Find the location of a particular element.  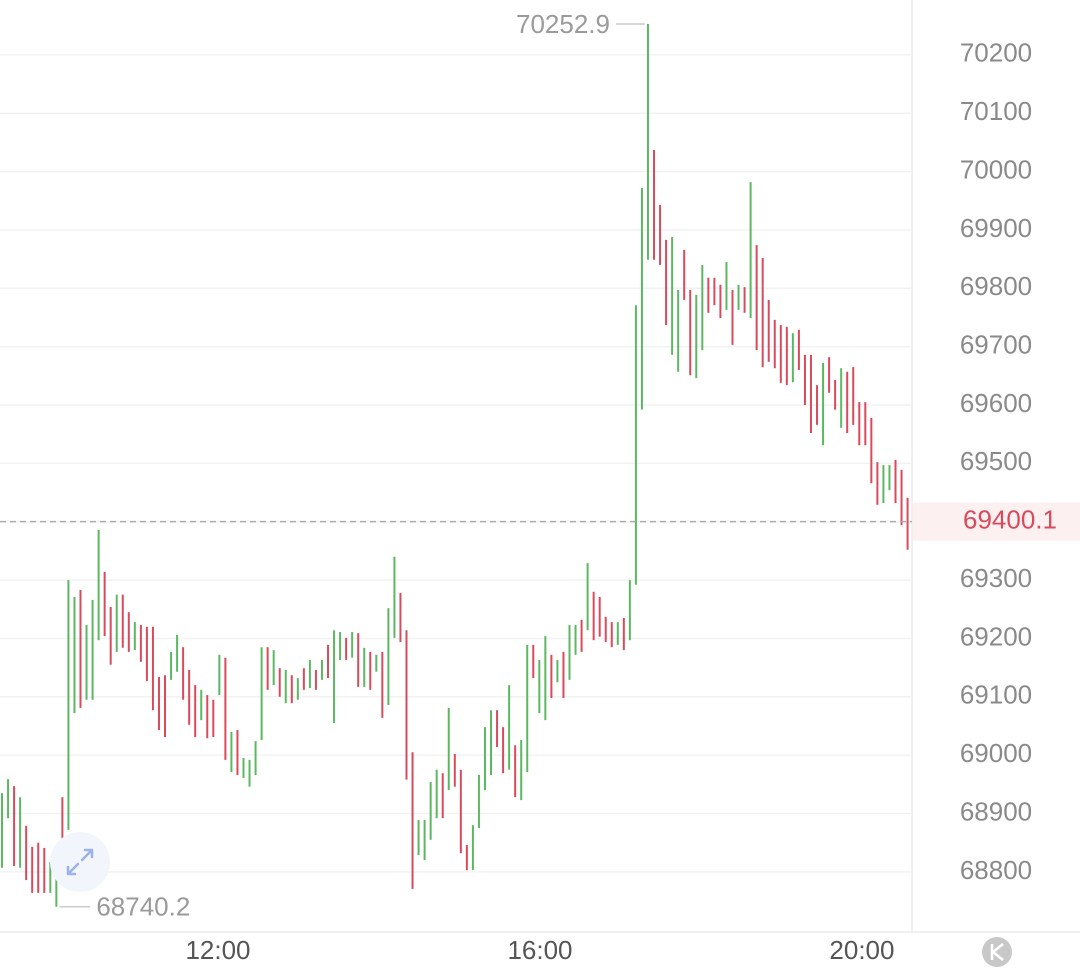

y-tick-label: 69500 is located at coordinates (996, 461).